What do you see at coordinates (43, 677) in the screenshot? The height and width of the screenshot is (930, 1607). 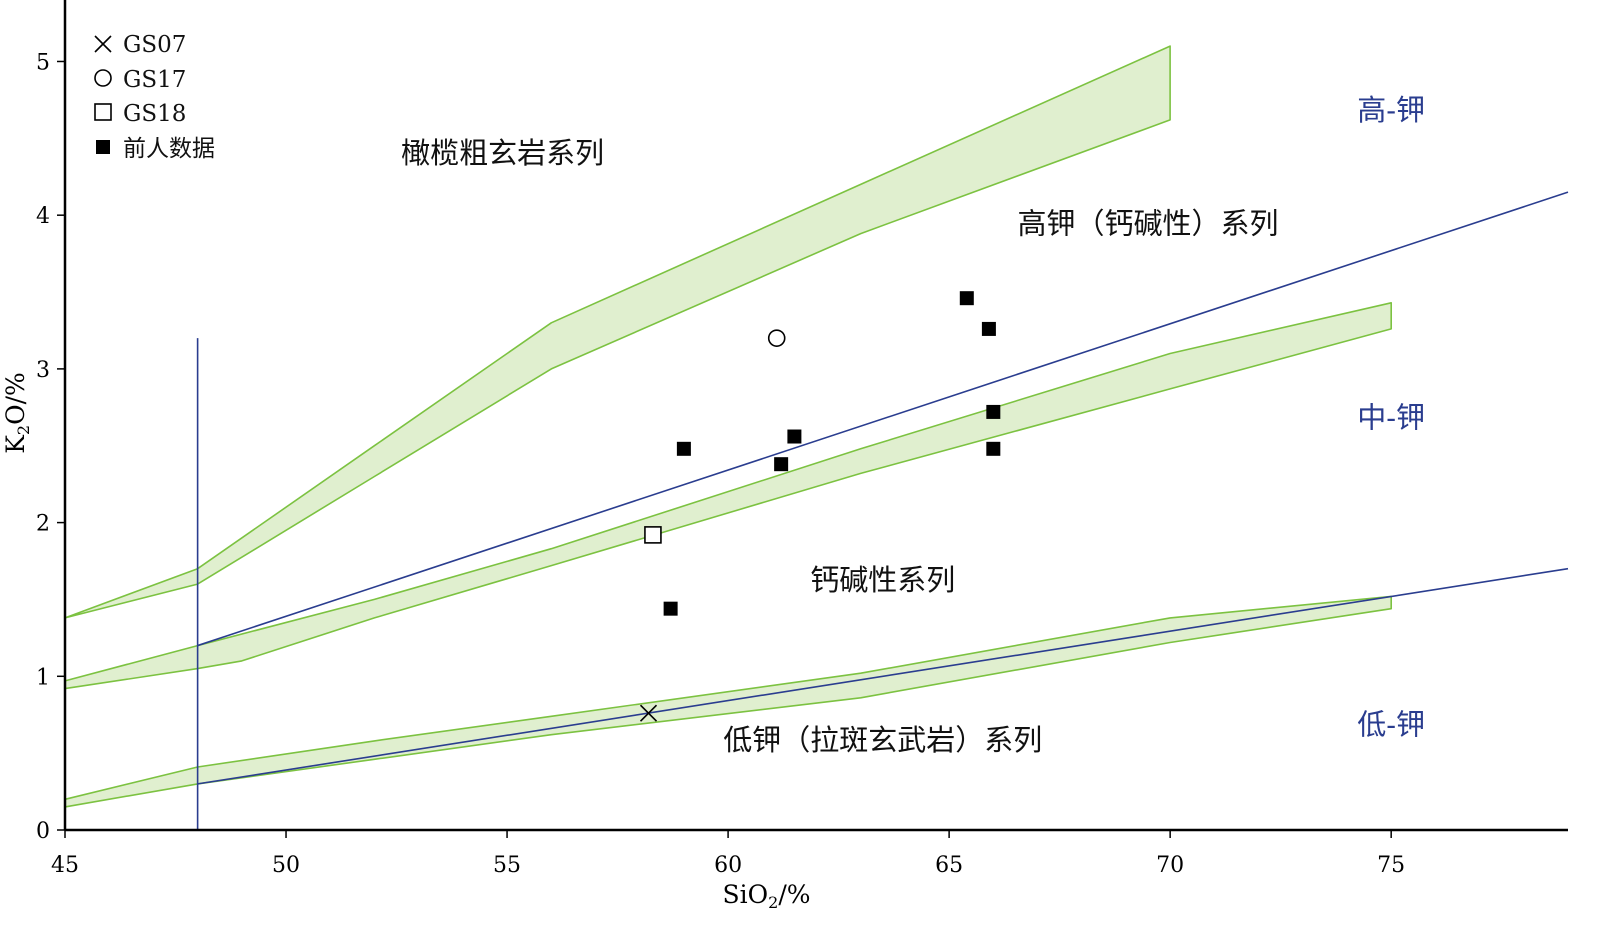 I see `y-tick-label: 1` at bounding box center [43, 677].